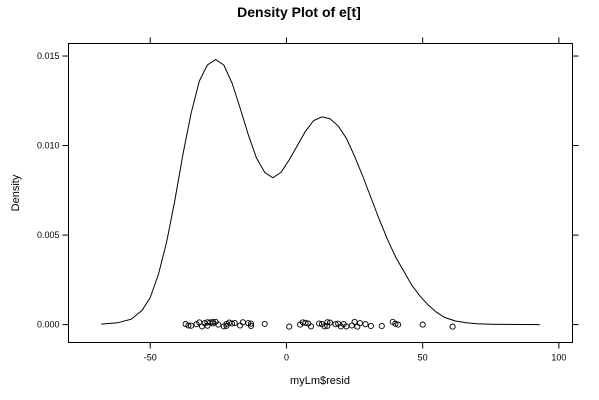 Image resolution: width=599 pixels, height=400 pixels. I want to click on rug-points, so click(319, 324).